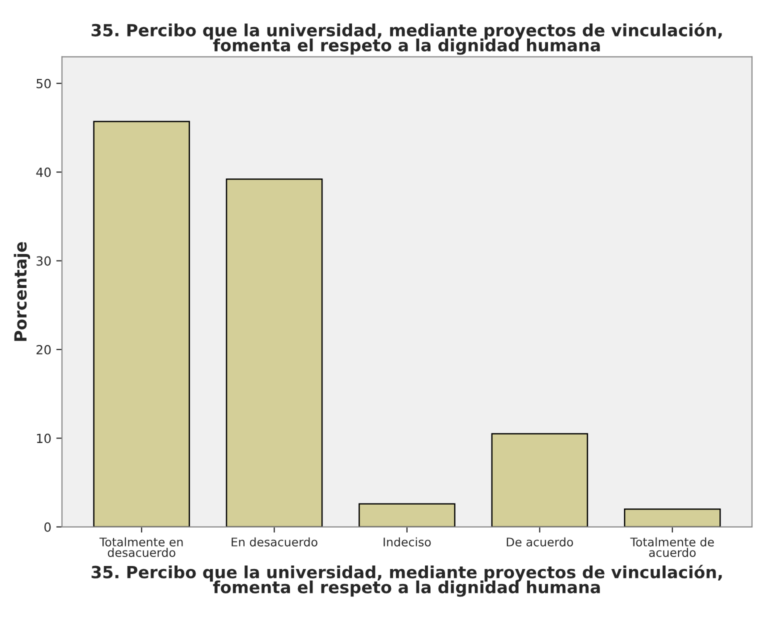  I want to click on x-tick-label: De acuerdo, so click(539, 541).